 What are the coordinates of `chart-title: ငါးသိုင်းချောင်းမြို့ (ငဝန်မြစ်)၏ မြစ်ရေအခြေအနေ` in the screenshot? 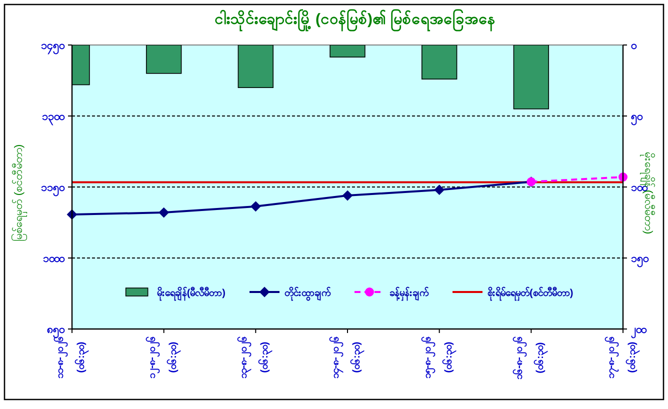 It's located at (355, 20).